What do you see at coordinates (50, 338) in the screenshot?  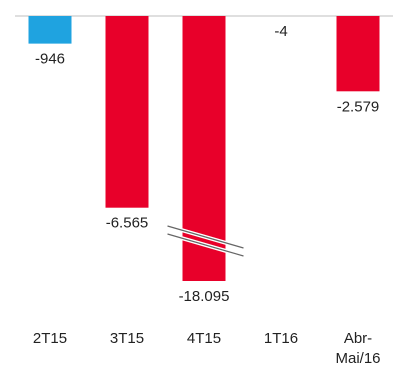 I see `category-label-2t15: 2T15` at bounding box center [50, 338].